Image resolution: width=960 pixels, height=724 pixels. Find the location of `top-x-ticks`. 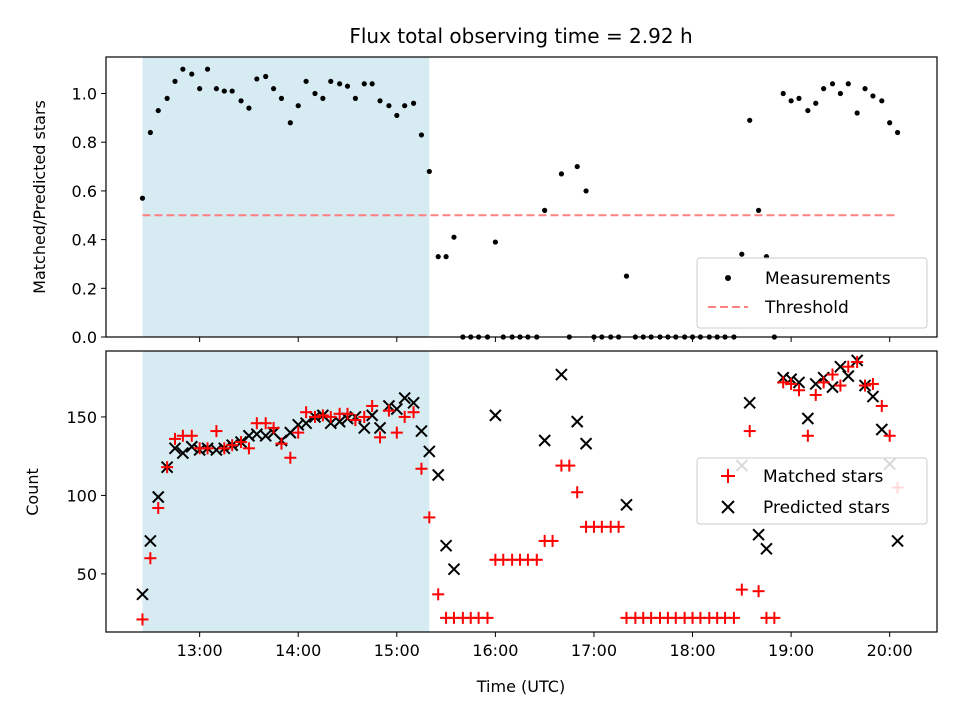

top-x-ticks is located at coordinates (545, 339).